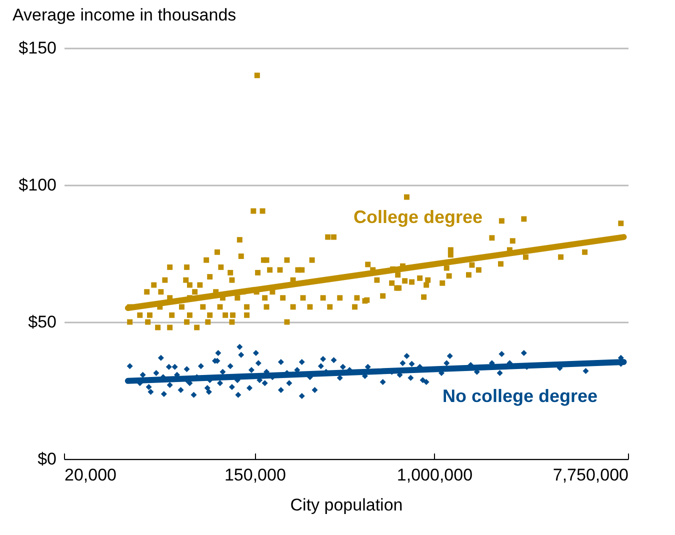 Image resolution: width=675 pixels, height=535 pixels. What do you see at coordinates (42, 322) in the screenshot?
I see `y-tick-label: $50` at bounding box center [42, 322].